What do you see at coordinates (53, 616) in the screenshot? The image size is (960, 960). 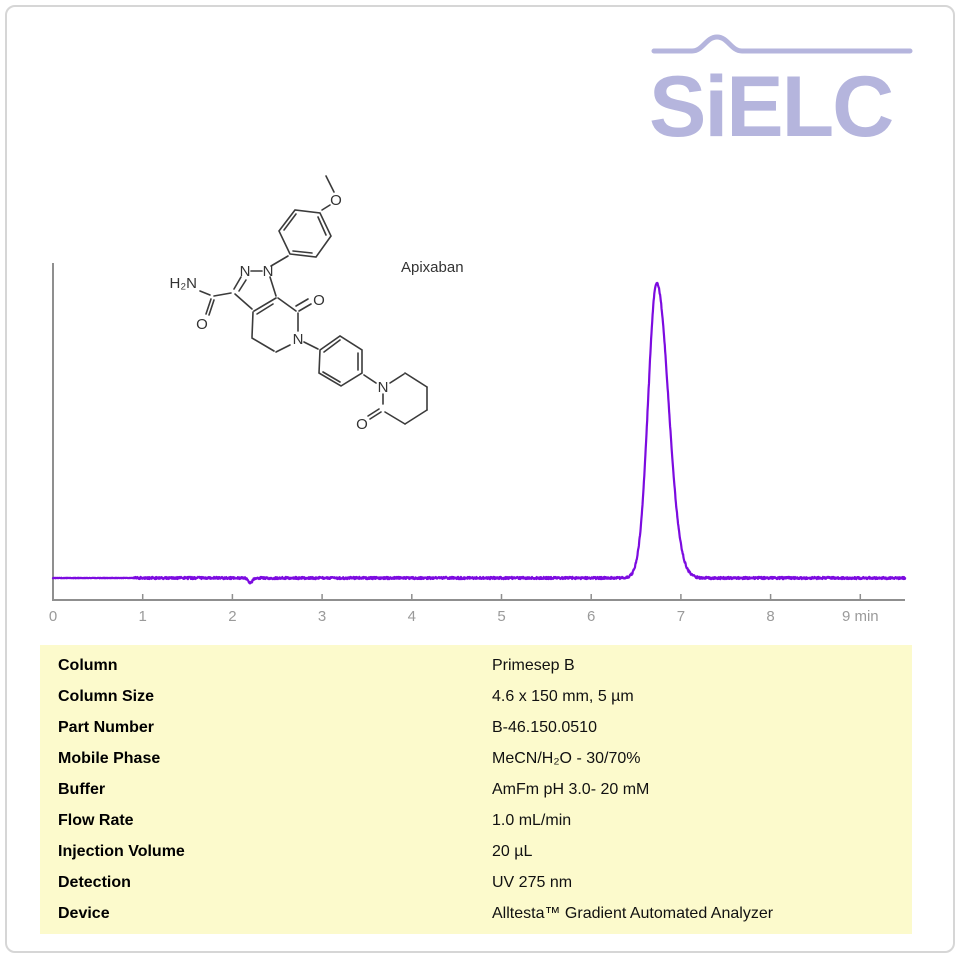 I see `x-axis-tick-label: 0` at bounding box center [53, 616].